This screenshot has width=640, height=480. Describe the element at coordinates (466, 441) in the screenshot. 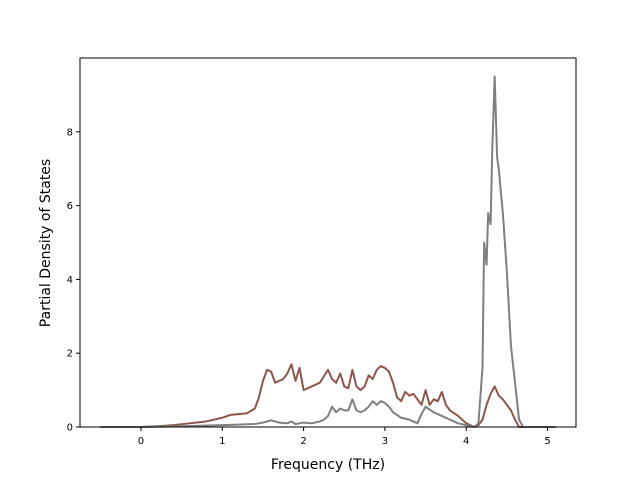

I see `x-tick-label: 4` at that location.